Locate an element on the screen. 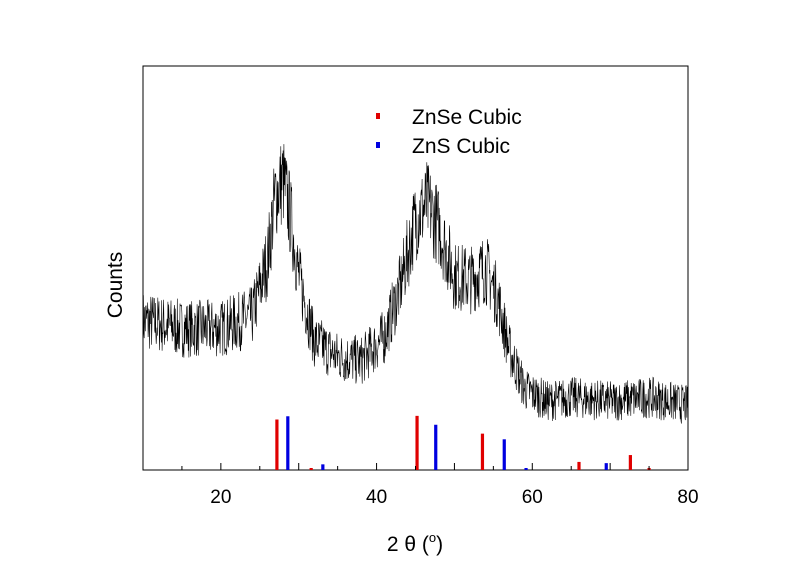  x-tick-label: 40 is located at coordinates (376, 497).